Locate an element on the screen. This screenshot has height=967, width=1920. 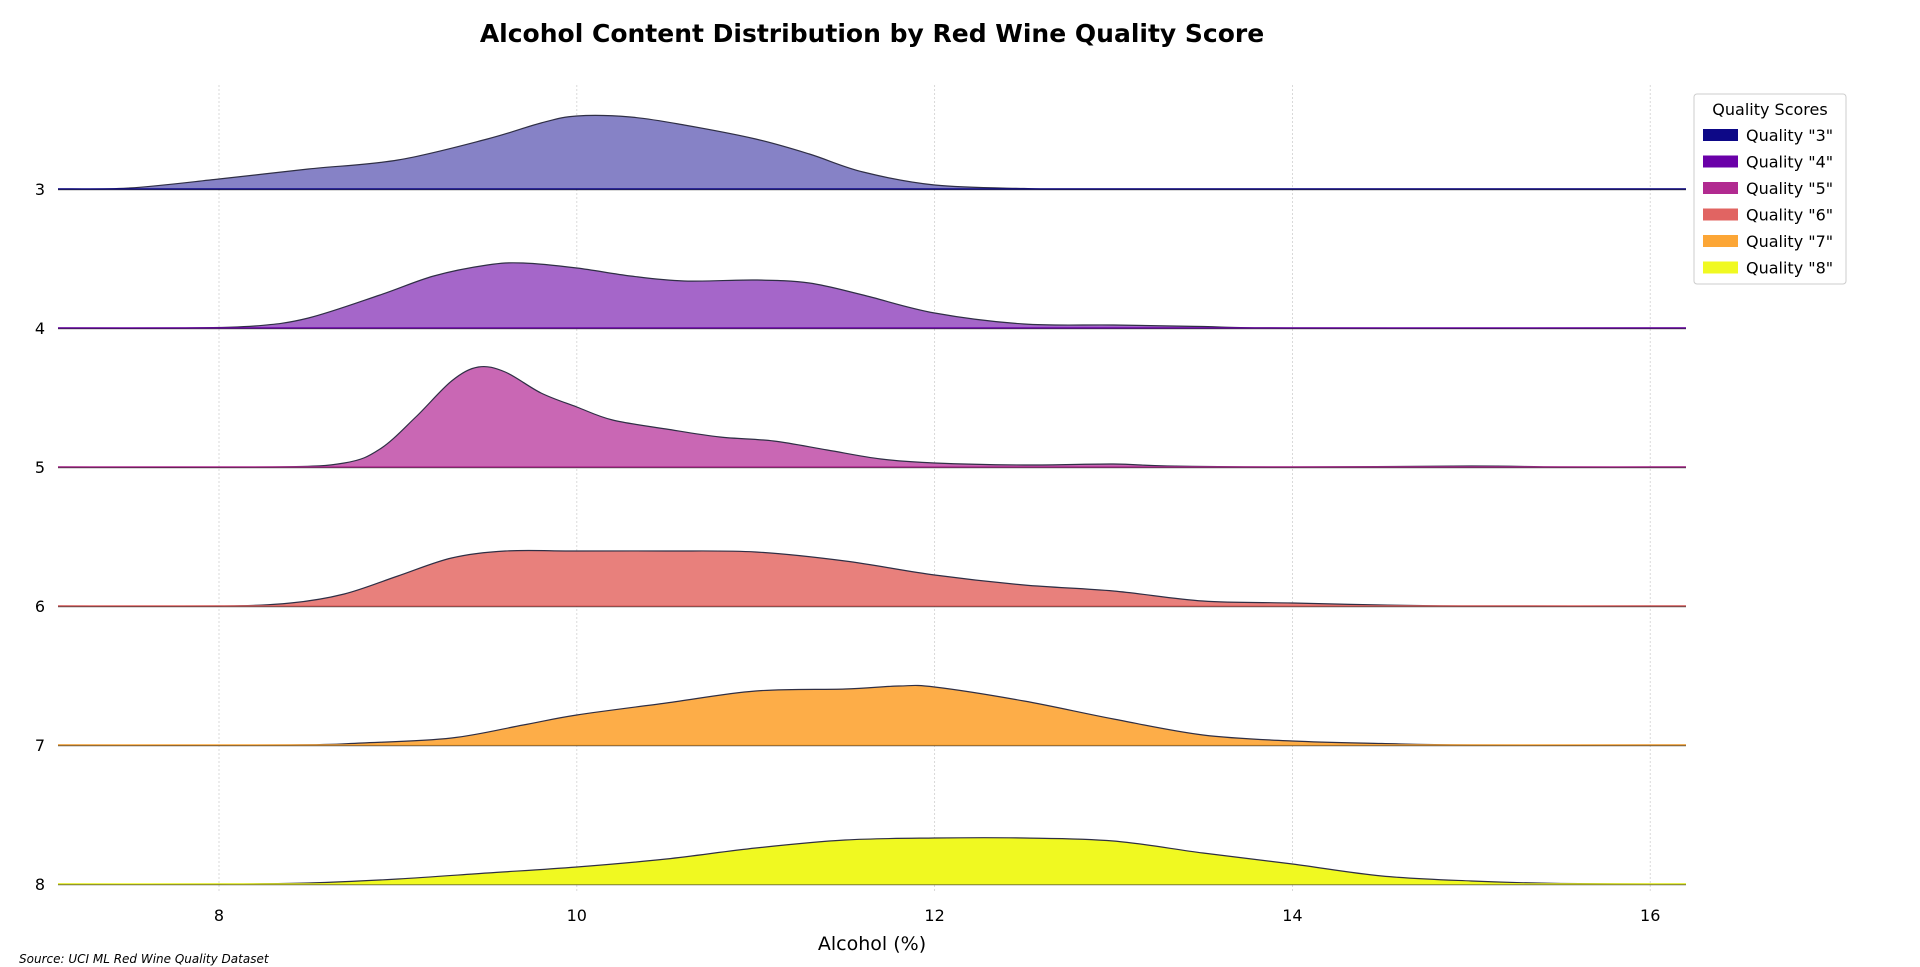
legend-label-3: Quality "3" is located at coordinates (1789, 135).